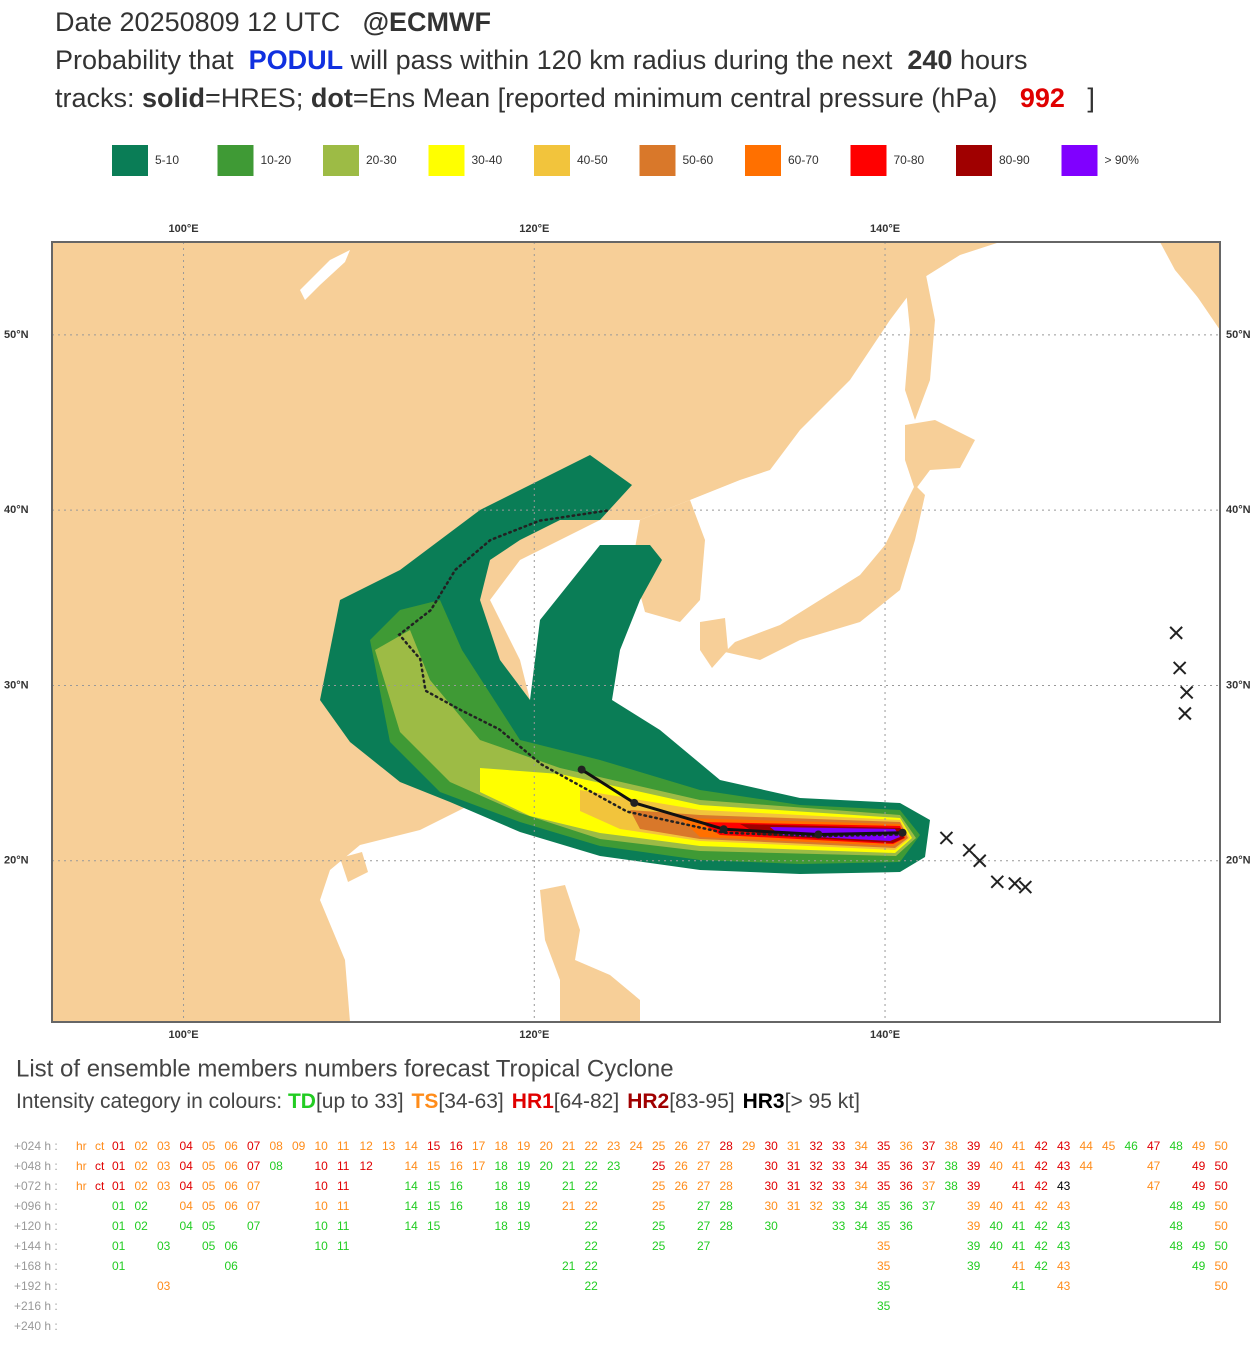 This screenshot has width=1260, height=1346. I want to click on member-number: 09, so click(299, 1146).